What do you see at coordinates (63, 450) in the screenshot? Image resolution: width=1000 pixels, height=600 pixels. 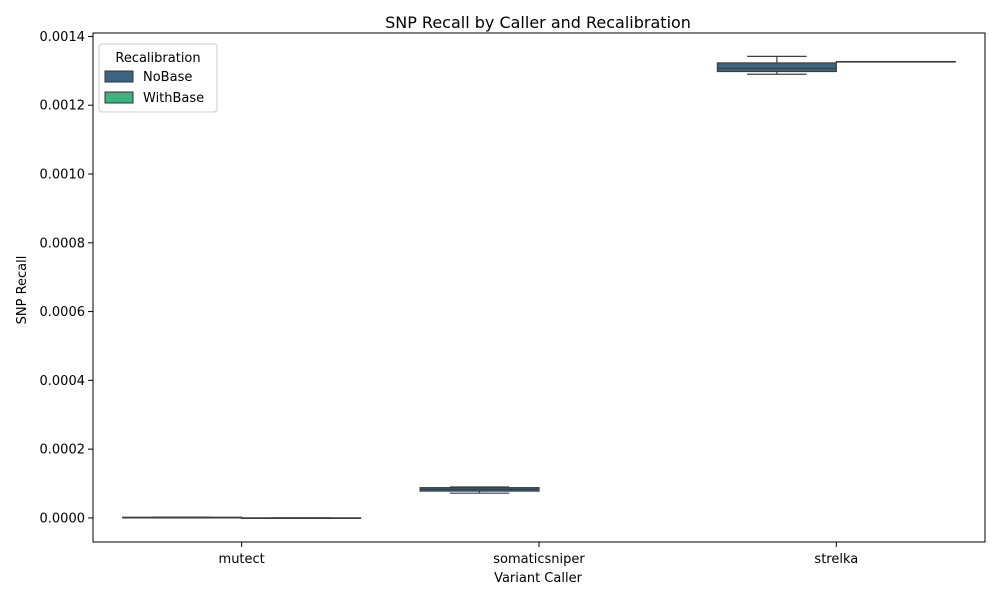 I see `y-tick-label: 0.0002` at bounding box center [63, 450].